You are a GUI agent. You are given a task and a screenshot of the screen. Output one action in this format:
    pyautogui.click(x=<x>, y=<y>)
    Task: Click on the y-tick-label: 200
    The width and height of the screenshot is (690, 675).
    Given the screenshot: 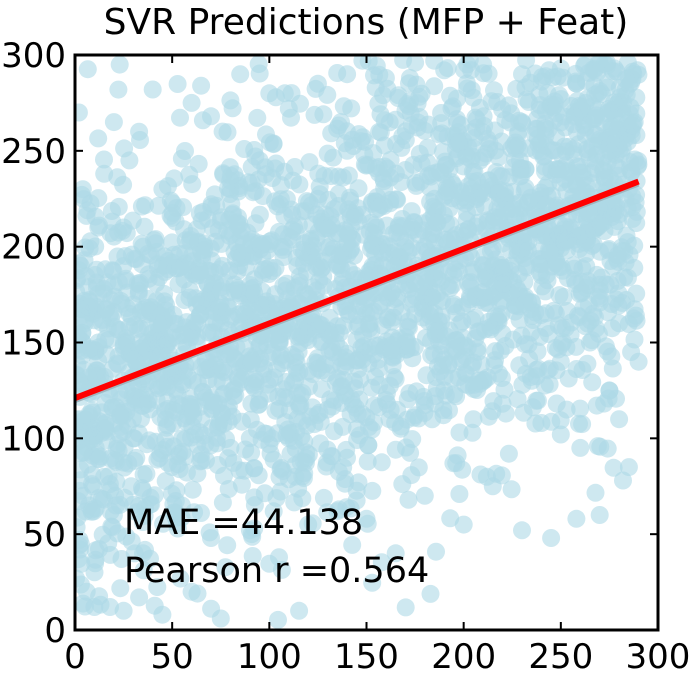 What is the action you would take?
    pyautogui.click(x=33, y=248)
    